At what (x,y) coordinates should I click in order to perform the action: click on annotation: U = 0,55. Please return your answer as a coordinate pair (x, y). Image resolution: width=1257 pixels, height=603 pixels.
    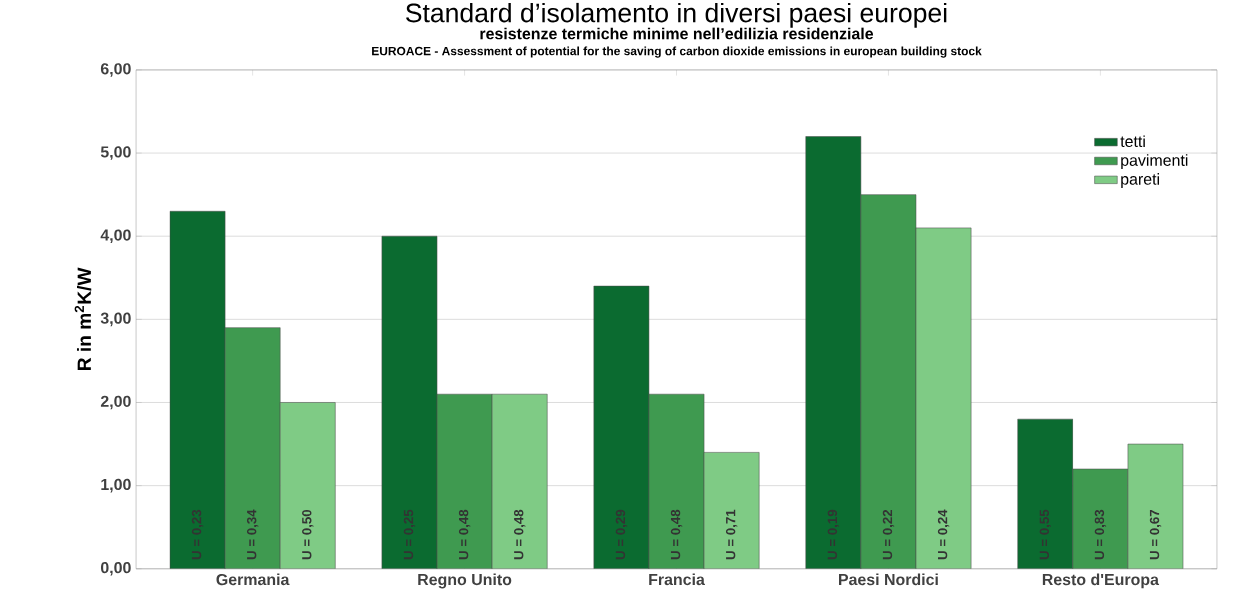
    Looking at the image, I should click on (1045, 534).